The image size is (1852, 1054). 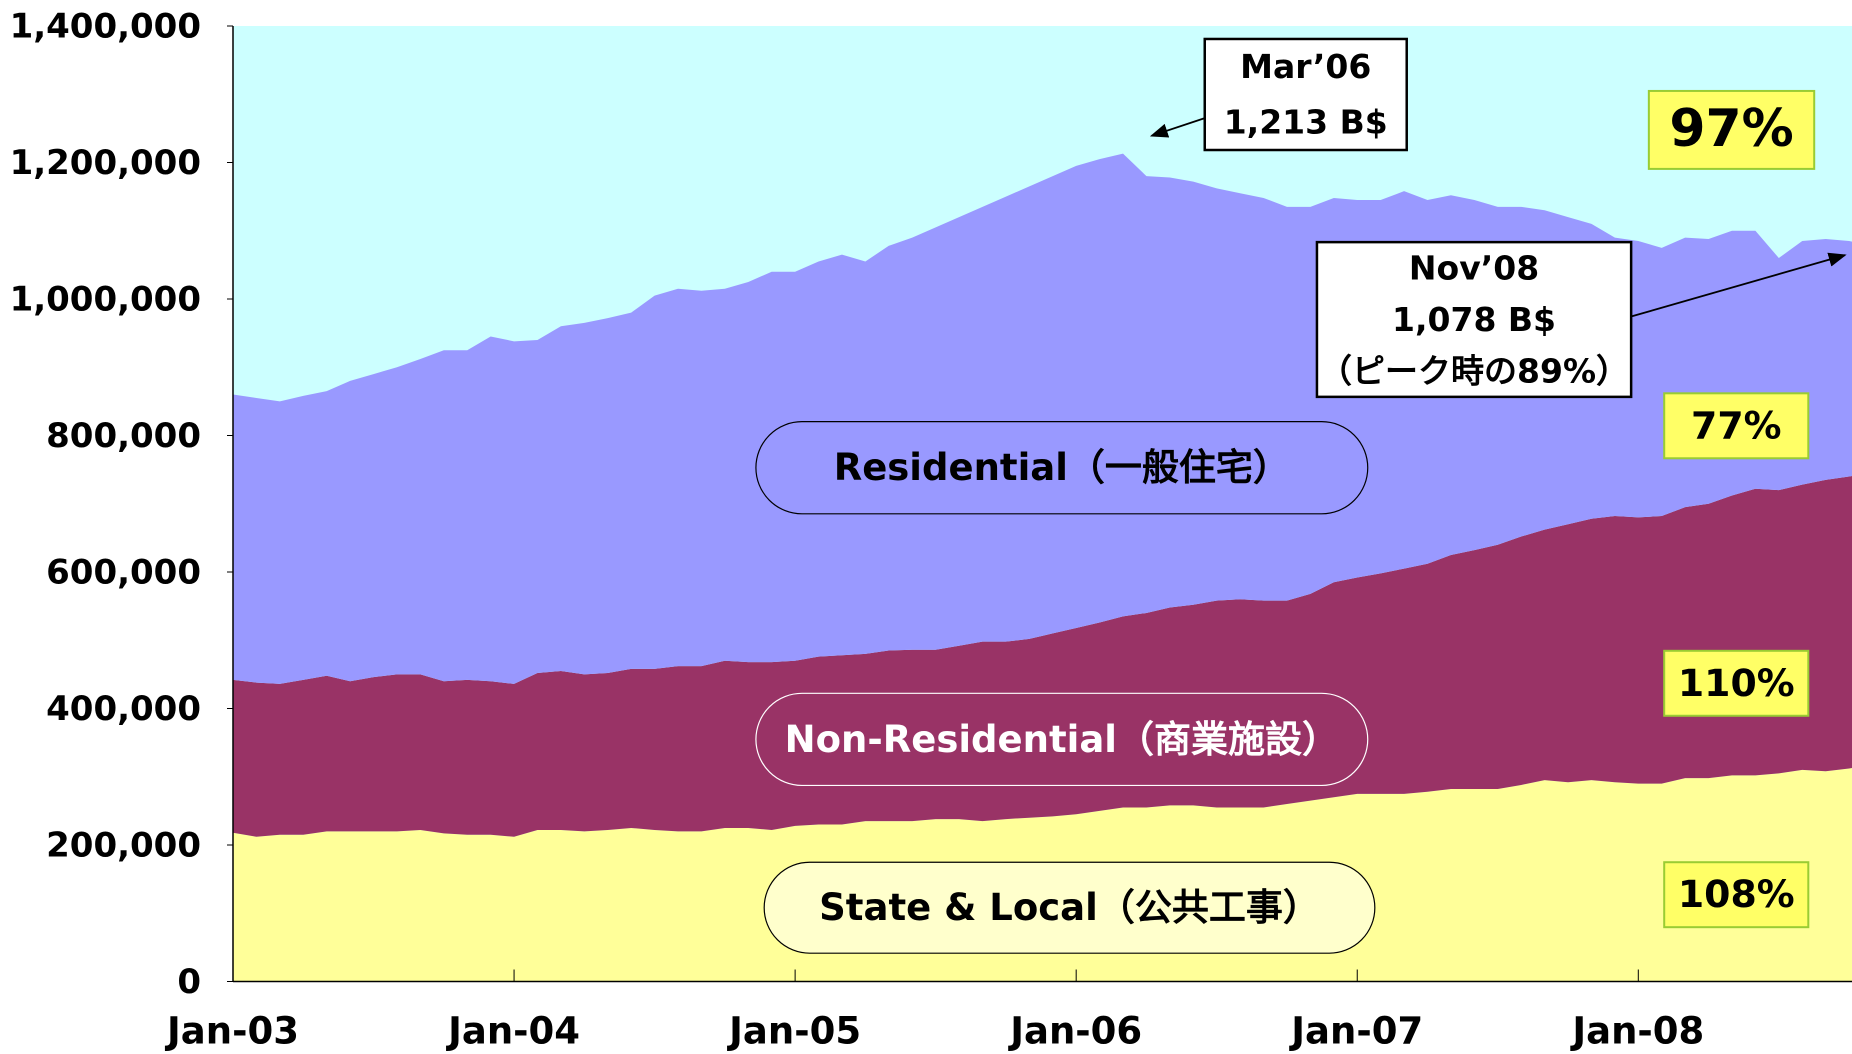 What do you see at coordinates (105, 300) in the screenshot?
I see `y-tick-label: 1,000,000` at bounding box center [105, 300].